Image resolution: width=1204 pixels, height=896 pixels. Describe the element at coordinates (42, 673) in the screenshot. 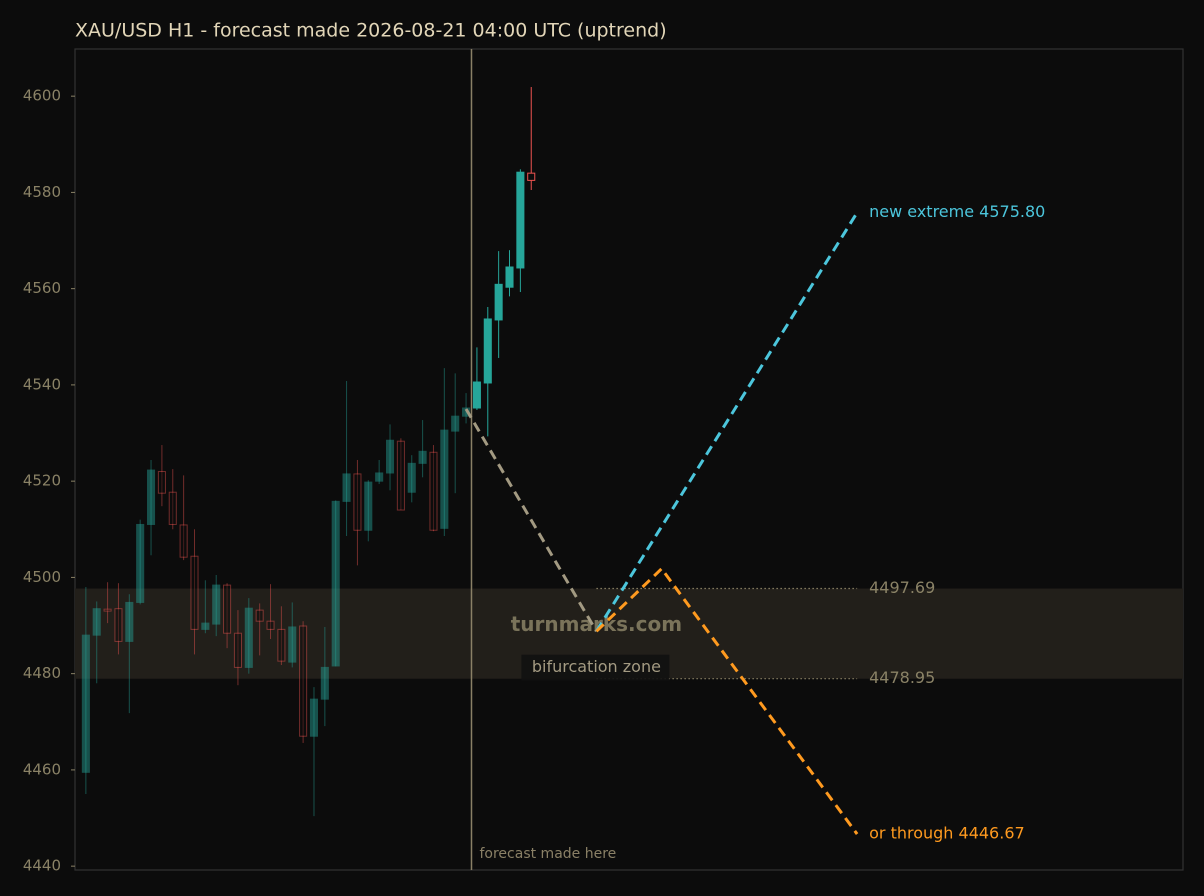

I see `y-tick-label: 4480` at that location.